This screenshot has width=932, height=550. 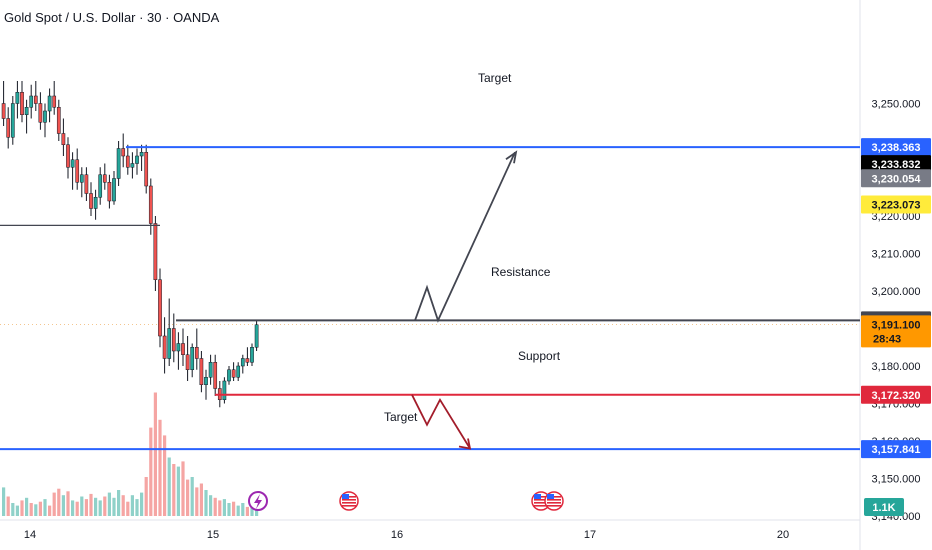 What do you see at coordinates (896, 217) in the screenshot?
I see `y-tick-label: 3,220.000` at bounding box center [896, 217].